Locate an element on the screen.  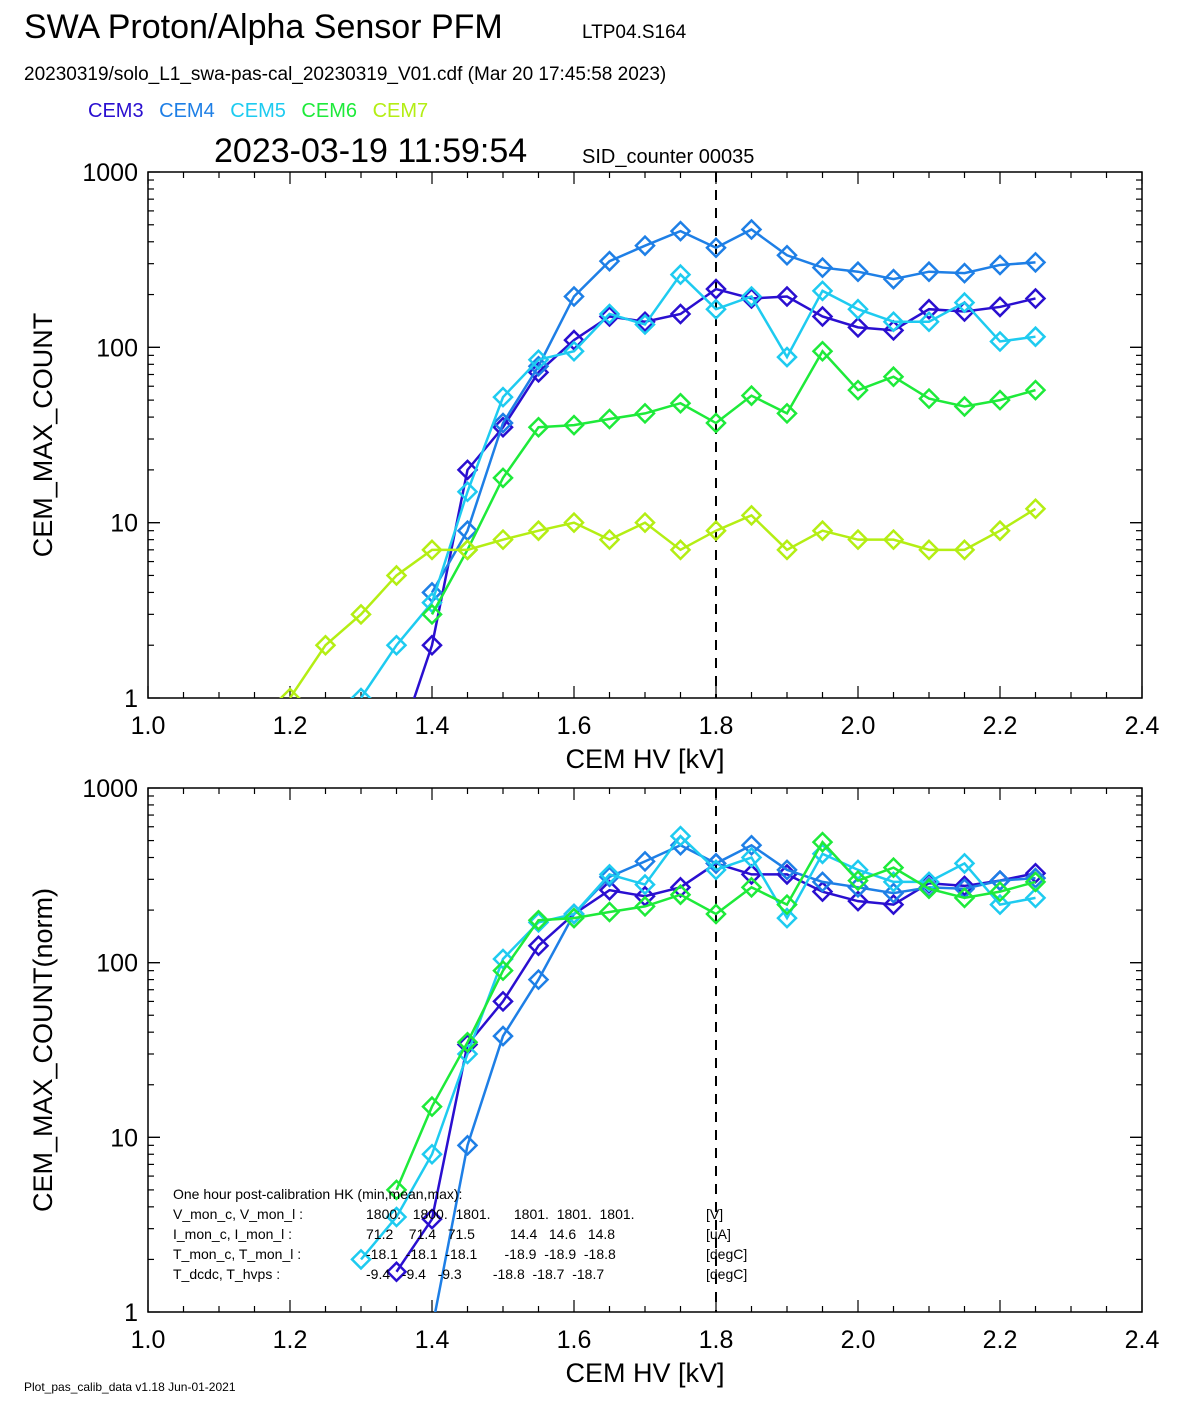
x-tick-label: 1.0 is located at coordinates (148, 1340).